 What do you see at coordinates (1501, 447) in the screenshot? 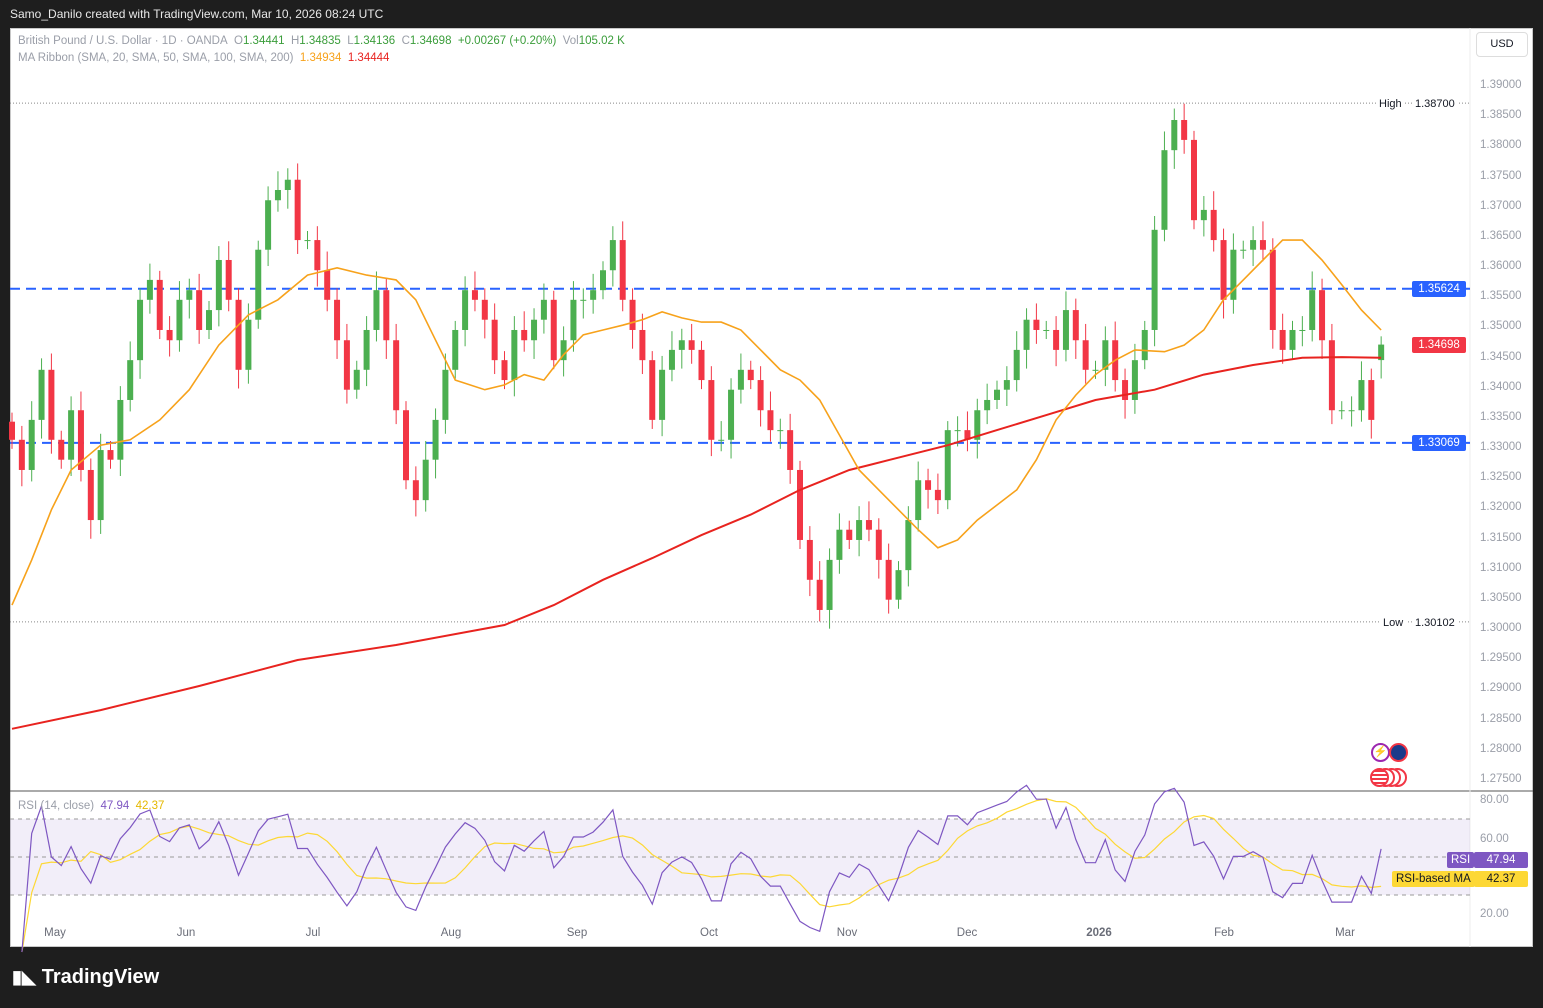
I see `price-tick: 1.33000` at bounding box center [1501, 447].